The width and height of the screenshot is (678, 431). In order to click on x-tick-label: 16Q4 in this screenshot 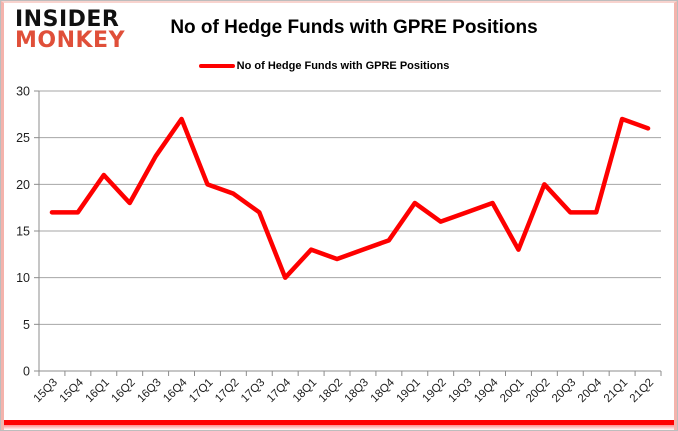, I will do `click(175, 390)`.